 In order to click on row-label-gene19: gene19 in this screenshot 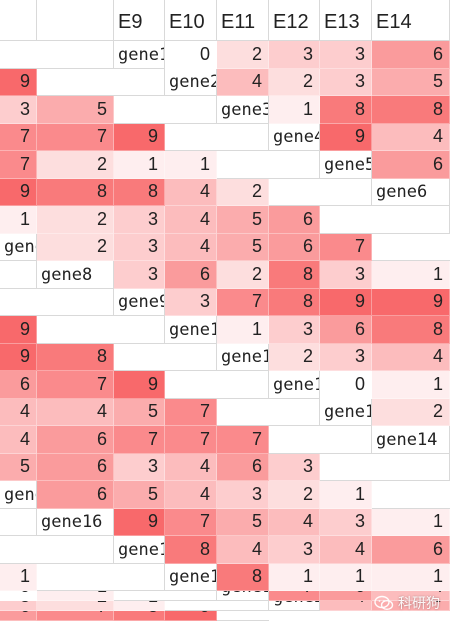, I will do `click(243, 596)`.